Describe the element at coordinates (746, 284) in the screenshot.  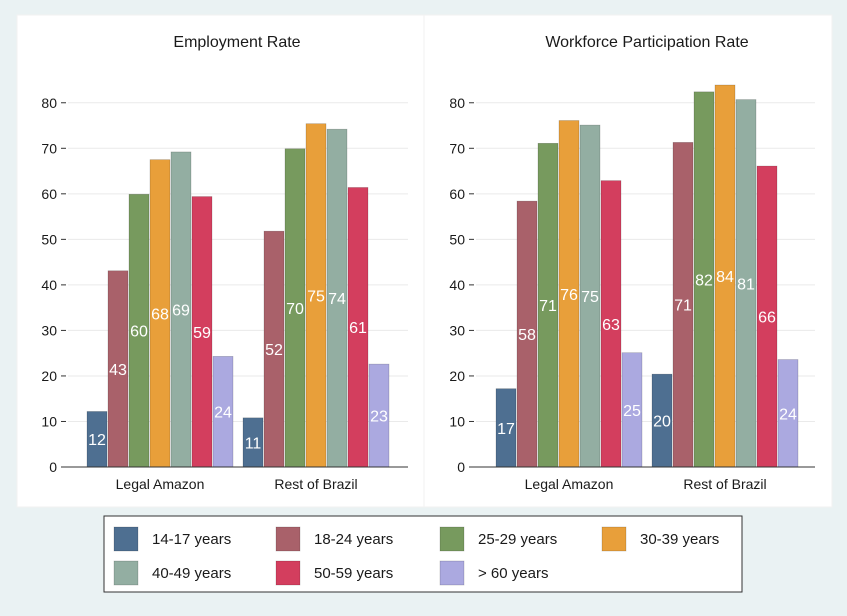
I see `bar-value-label: 81` at that location.